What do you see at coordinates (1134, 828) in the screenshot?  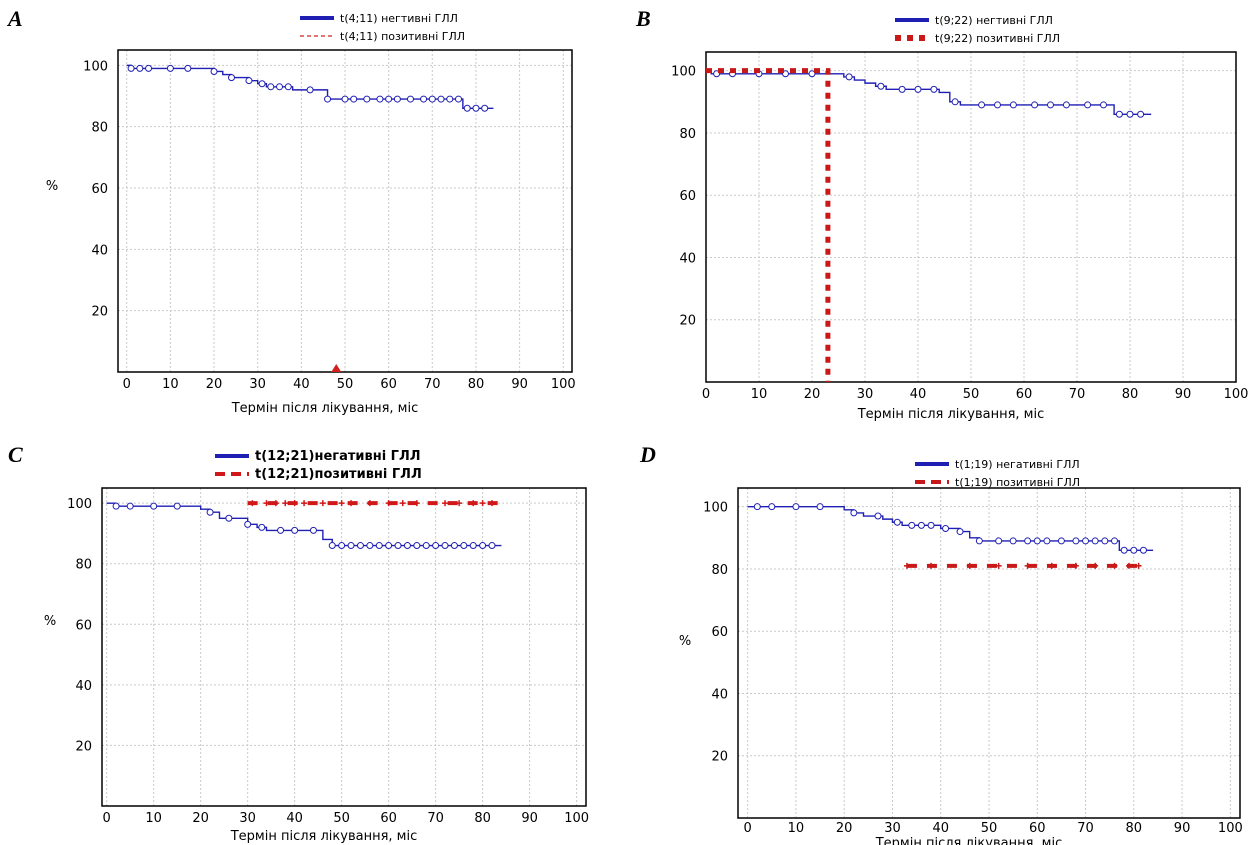 I see `x-tick-label: 80` at bounding box center [1134, 828].